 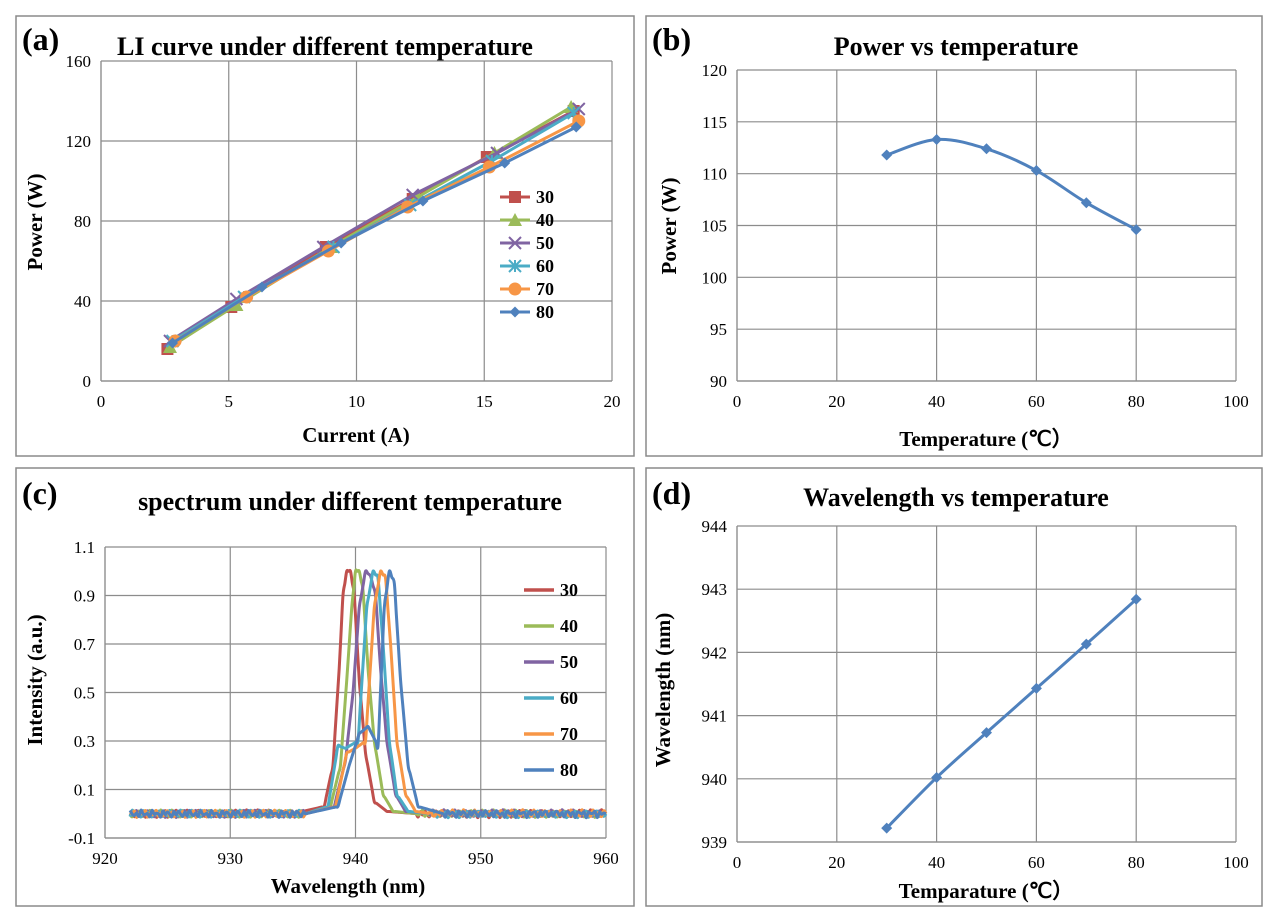 What do you see at coordinates (986, 891) in the screenshot?
I see `panel-d-xlabel: Temparature (℃）` at bounding box center [986, 891].